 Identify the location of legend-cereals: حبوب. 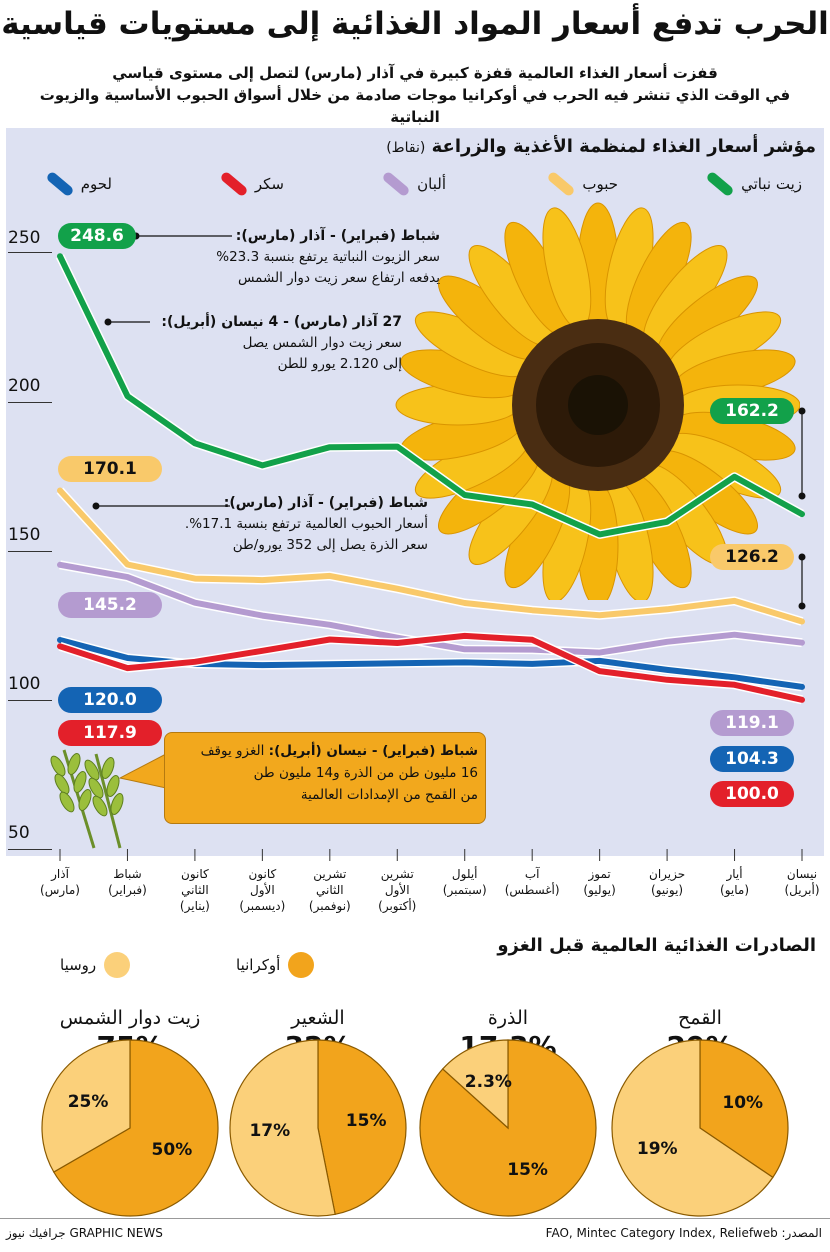
(582, 184).